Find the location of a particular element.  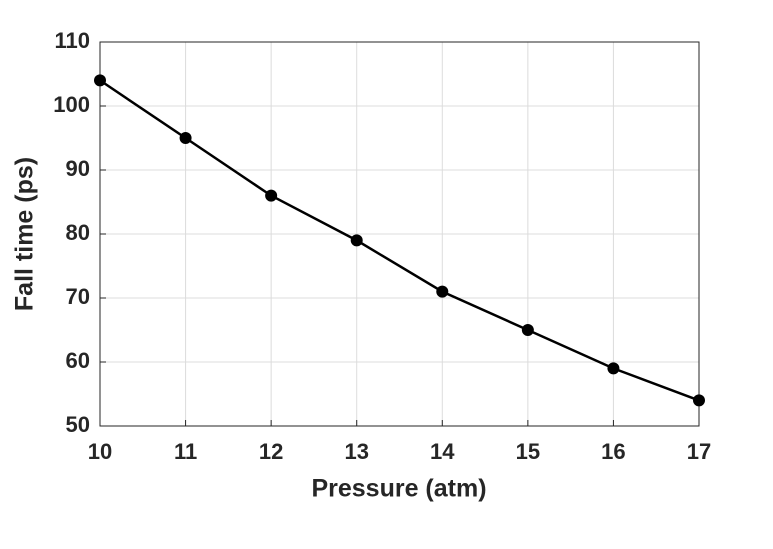

y-tick-label: 100 is located at coordinates (71, 104).